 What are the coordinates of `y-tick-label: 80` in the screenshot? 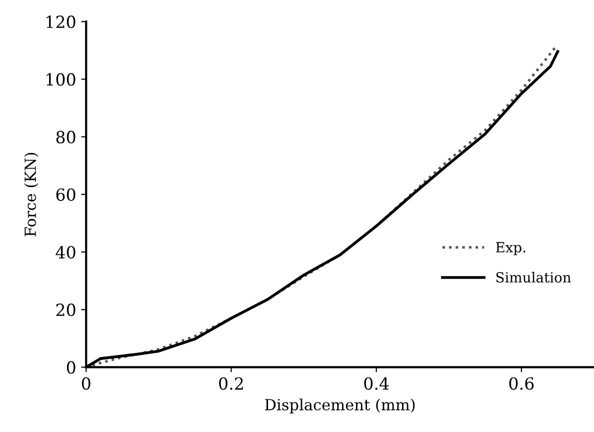 It's located at (66, 137).